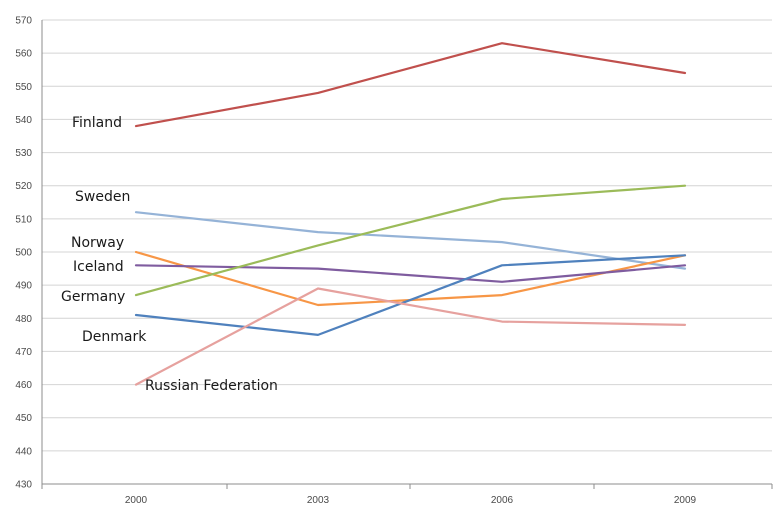  I want to click on y-tick-label: 560, so click(23, 54).